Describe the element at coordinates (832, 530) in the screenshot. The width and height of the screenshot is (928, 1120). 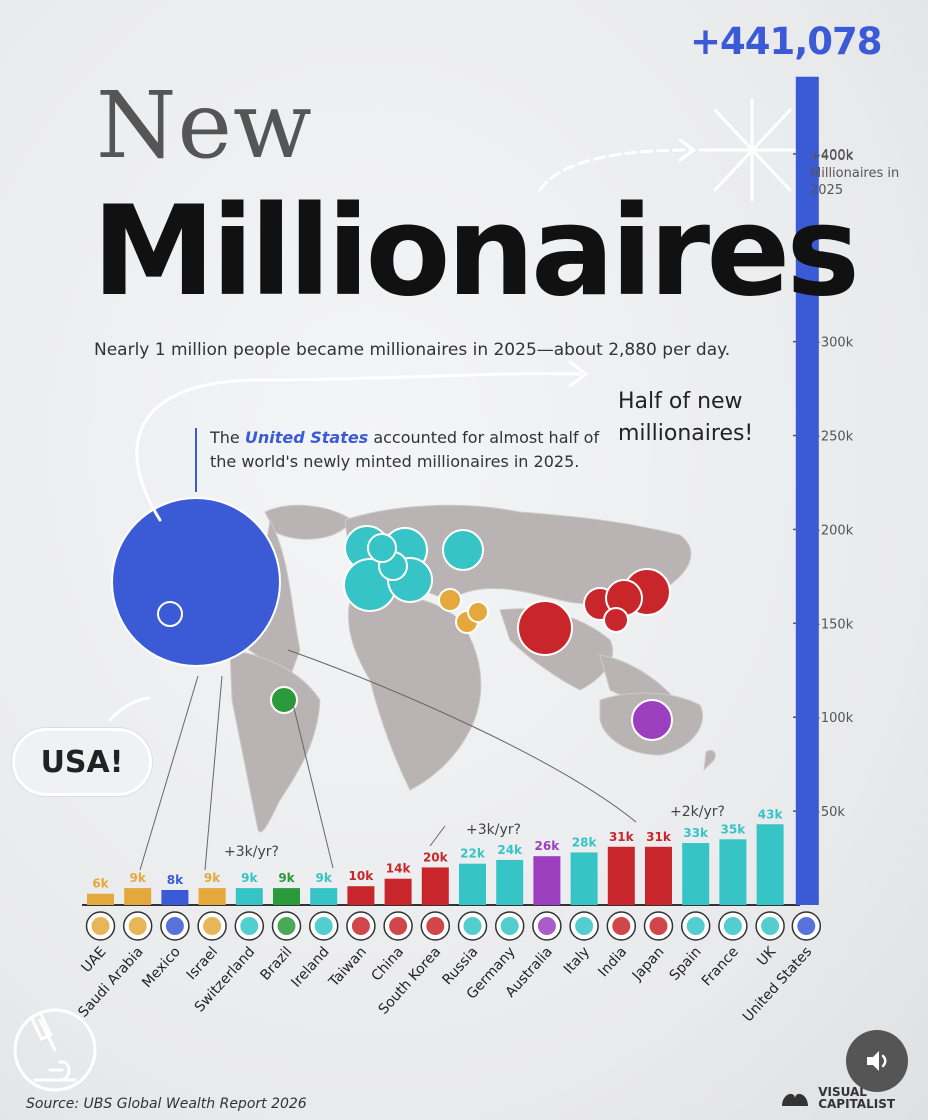
I see `y-tick-label: +200k` at that location.